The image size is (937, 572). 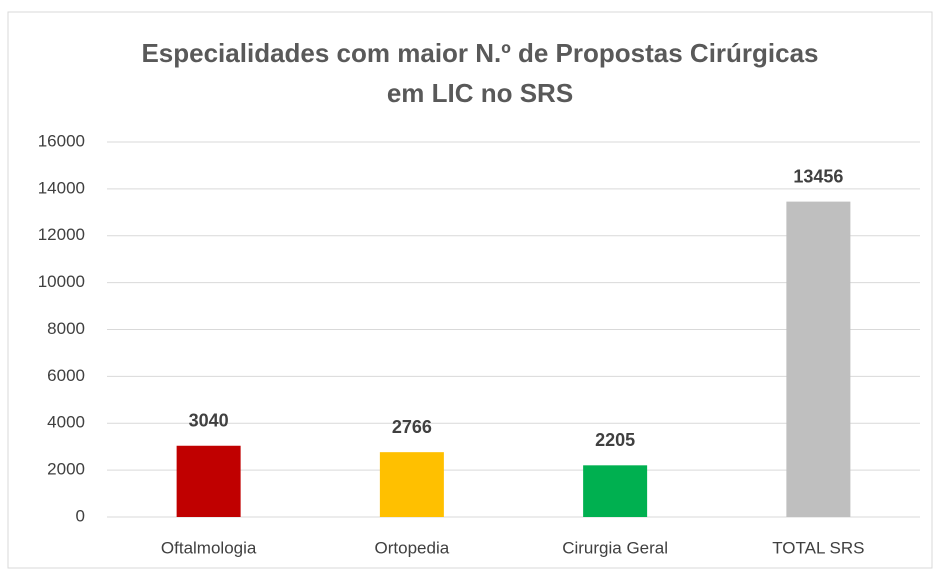 What do you see at coordinates (480, 93) in the screenshot?
I see `chart-title: em LIC no SRS` at bounding box center [480, 93].